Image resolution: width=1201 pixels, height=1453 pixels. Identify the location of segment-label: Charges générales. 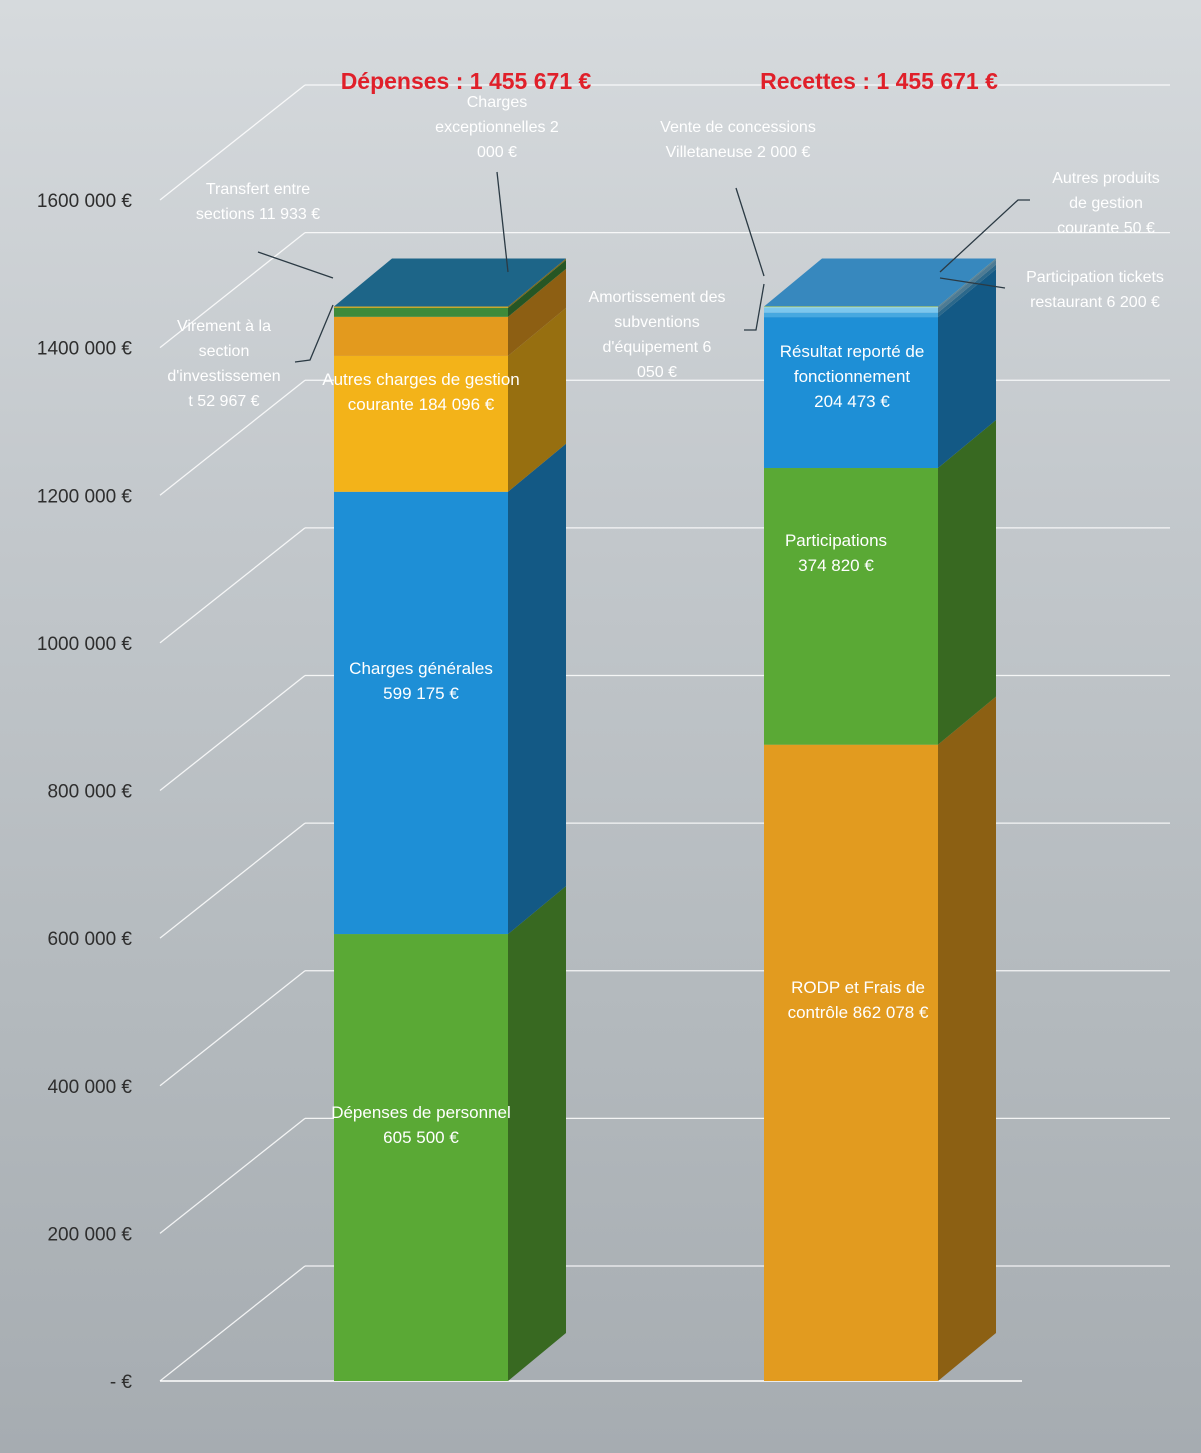
(421, 668).